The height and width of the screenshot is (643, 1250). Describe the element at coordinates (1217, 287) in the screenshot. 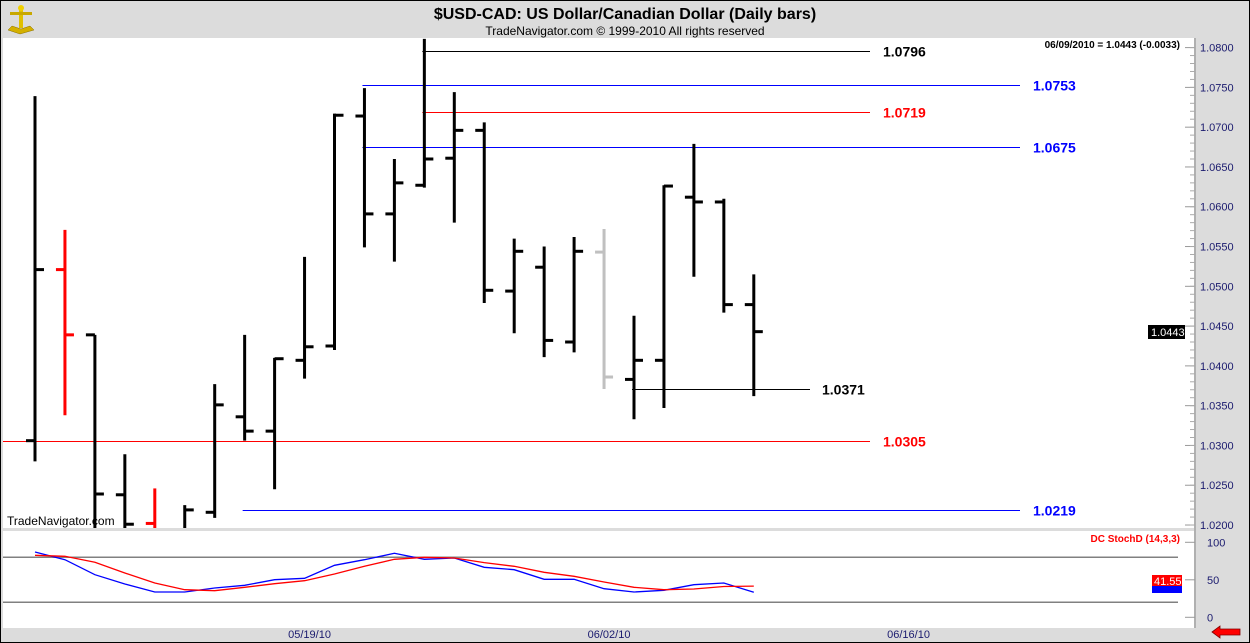

I see `y-tick-label: 1.0500` at that location.